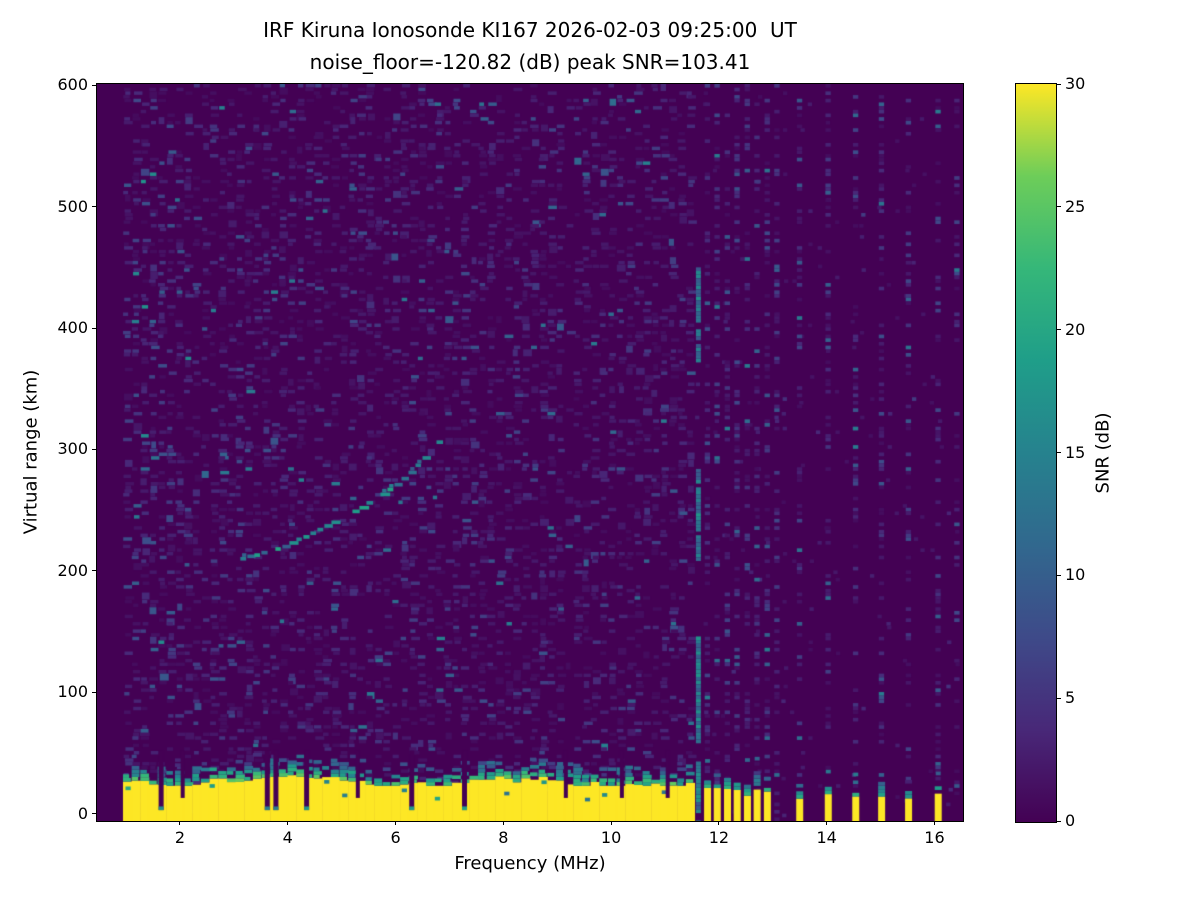  What do you see at coordinates (72, 692) in the screenshot?
I see `y-tick-label: 100` at bounding box center [72, 692].